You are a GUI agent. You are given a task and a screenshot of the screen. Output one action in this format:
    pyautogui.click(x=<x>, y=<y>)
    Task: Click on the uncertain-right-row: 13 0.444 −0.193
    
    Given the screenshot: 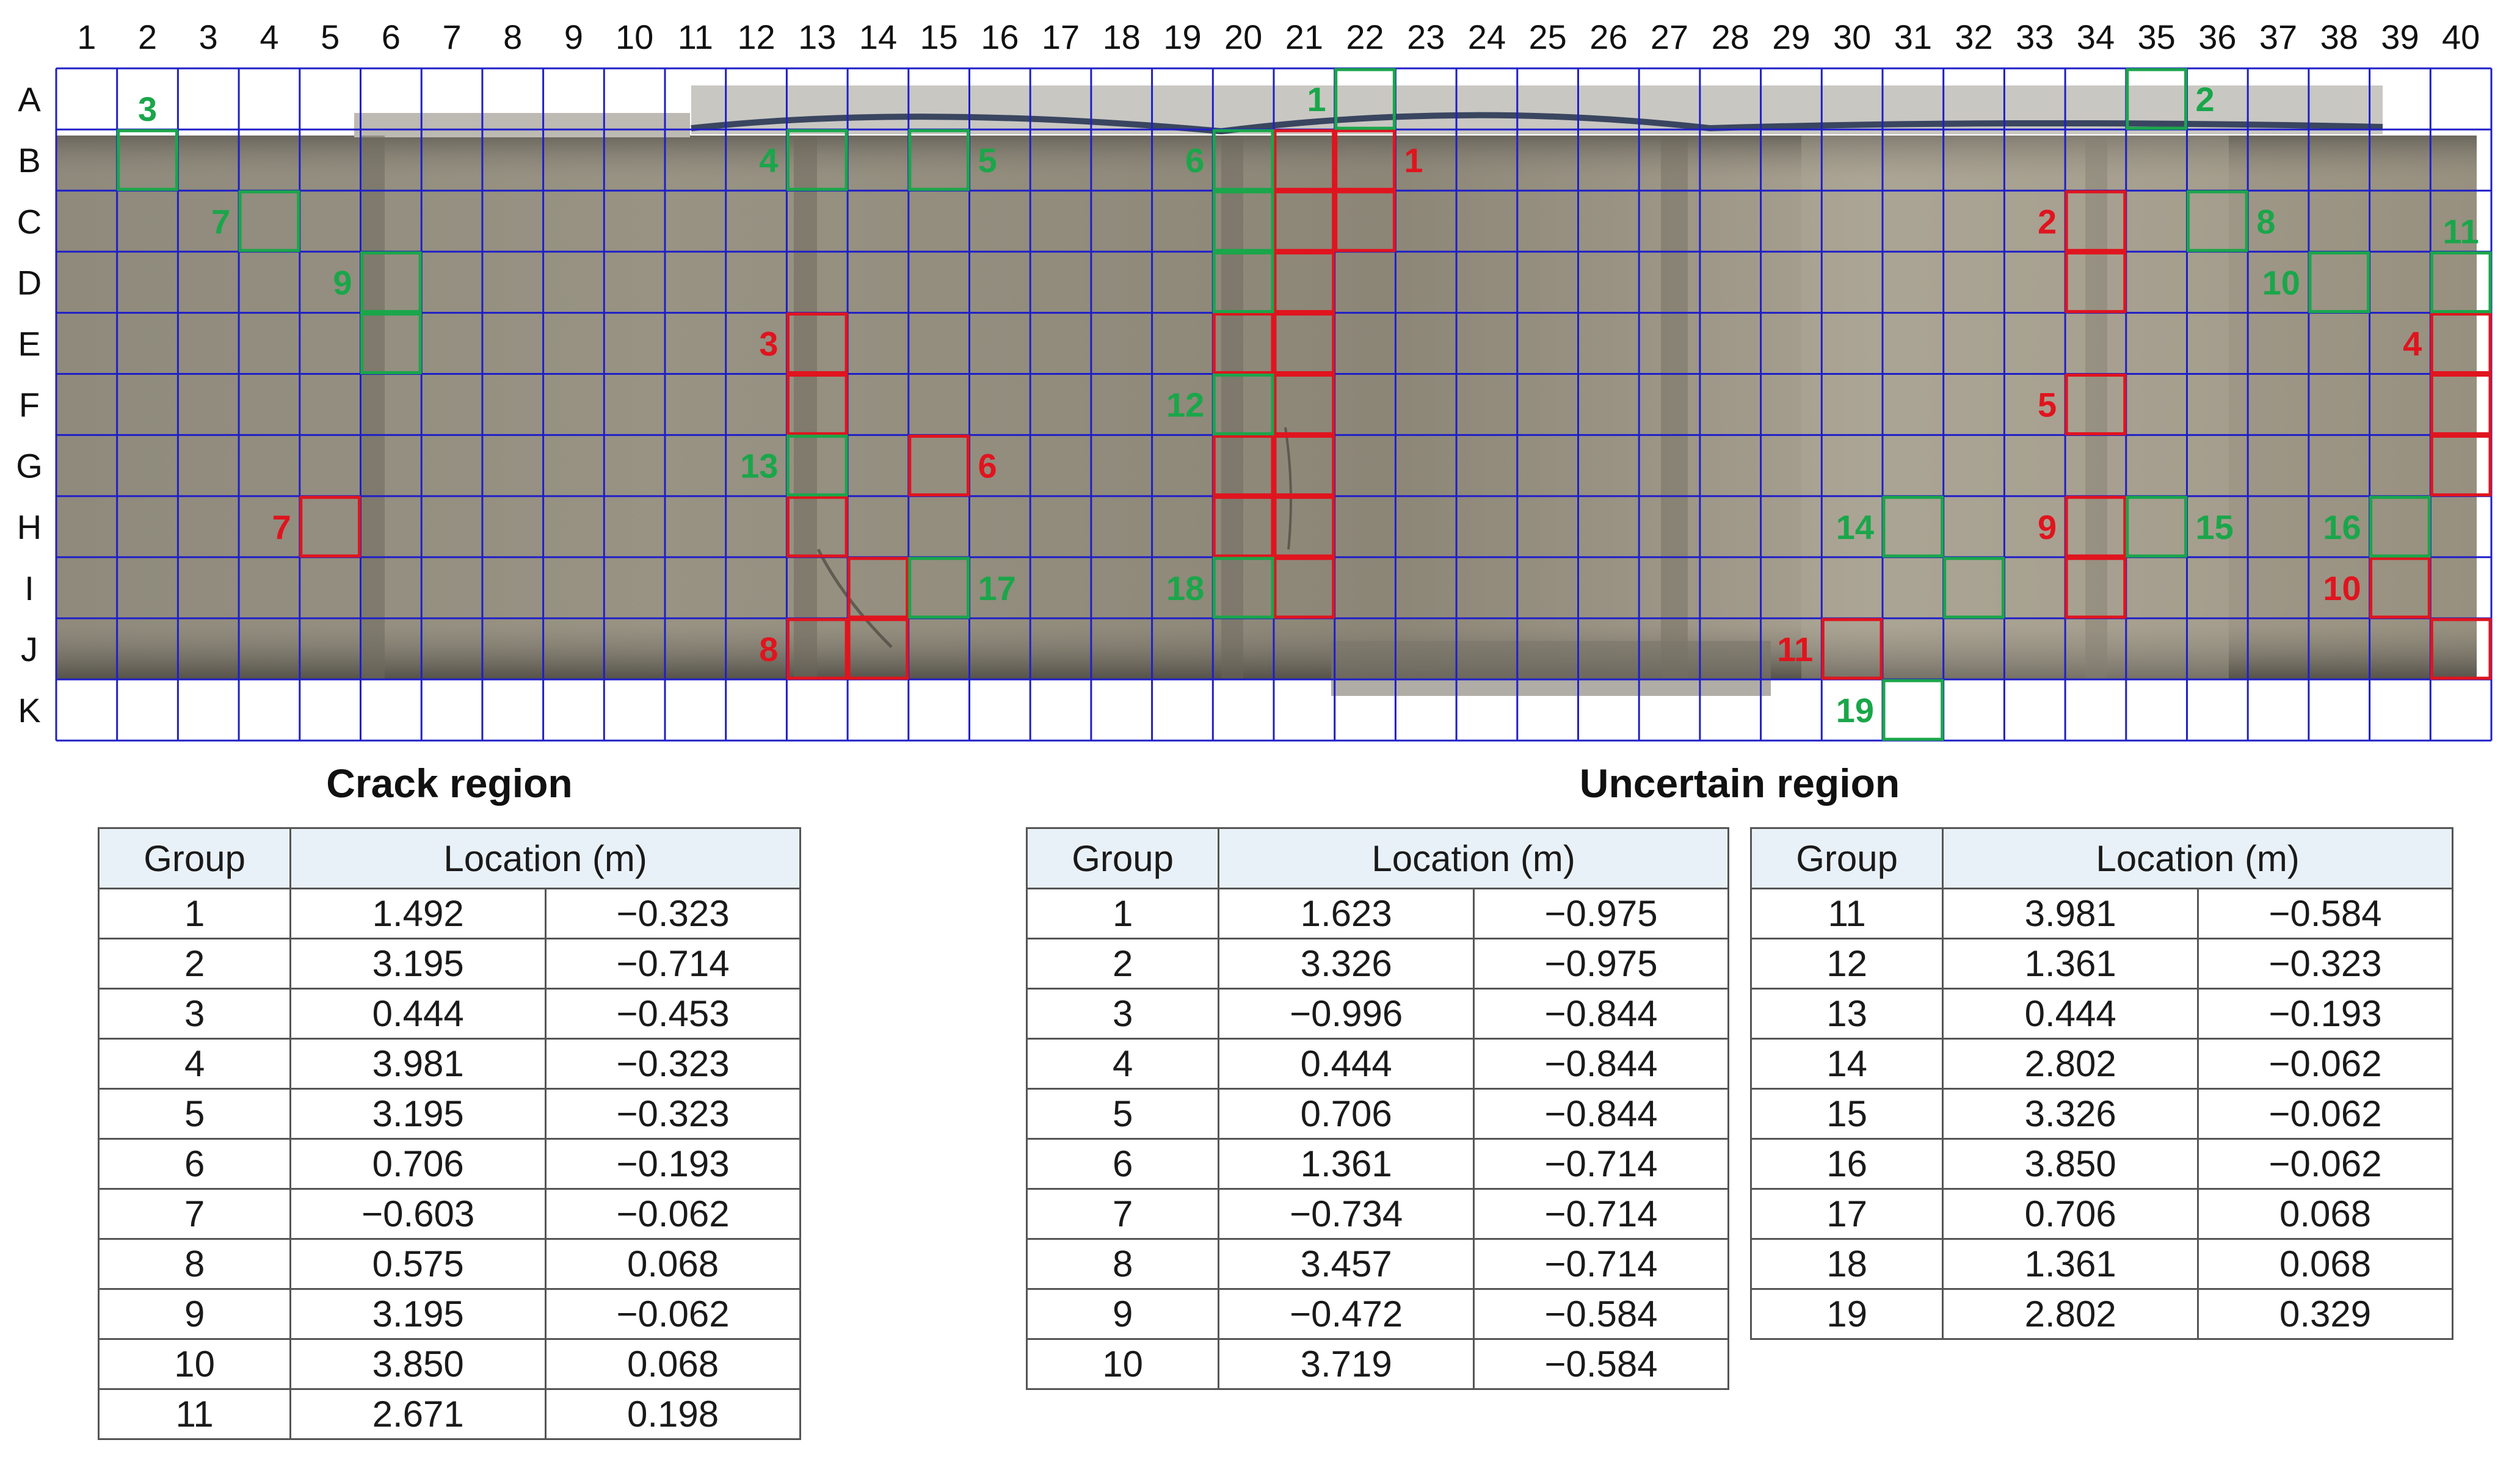 What is the action you would take?
    pyautogui.click(x=2101, y=1014)
    